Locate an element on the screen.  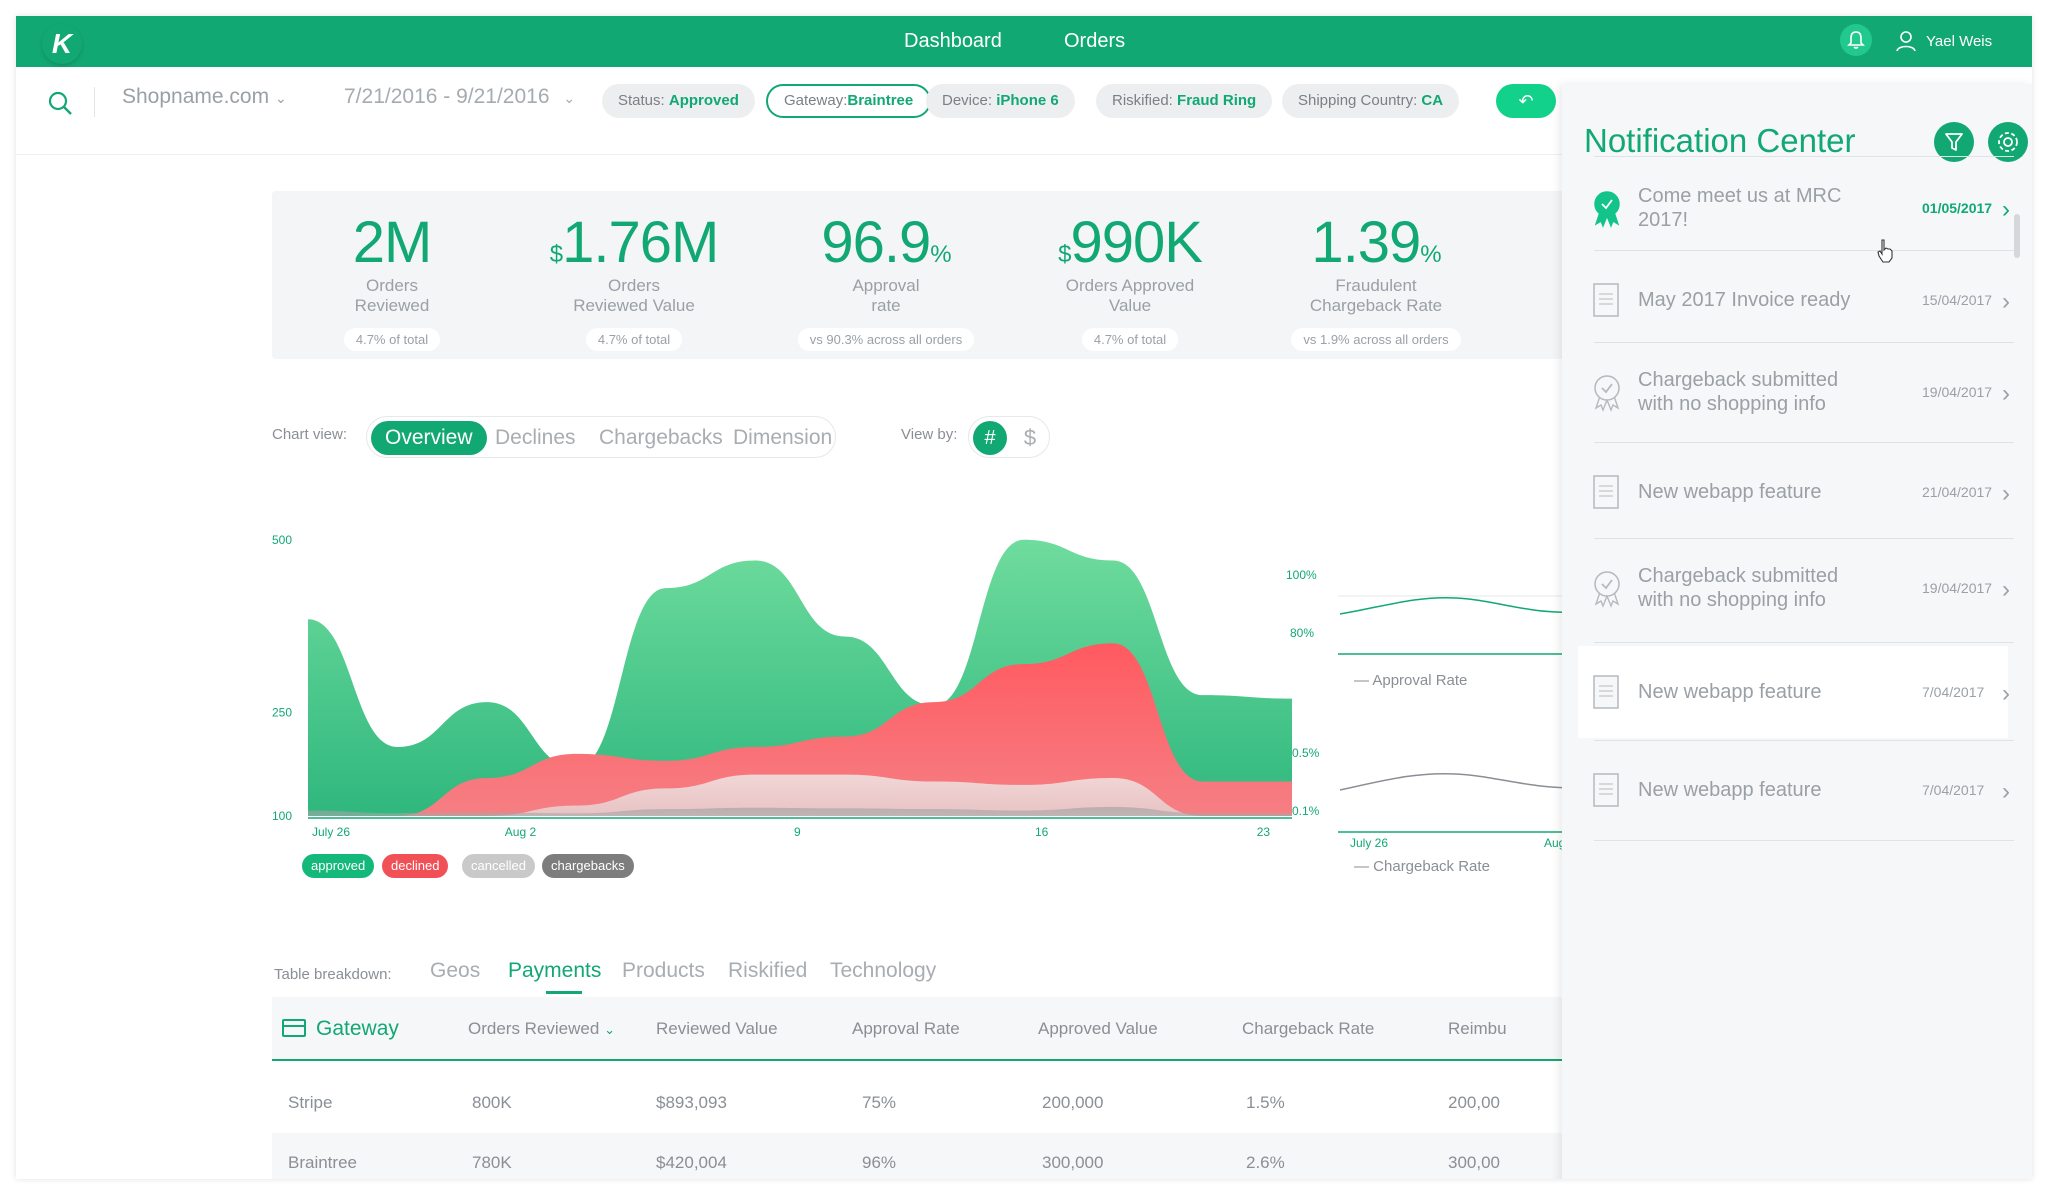
chart-view-overview: Overview is located at coordinates (429, 438).